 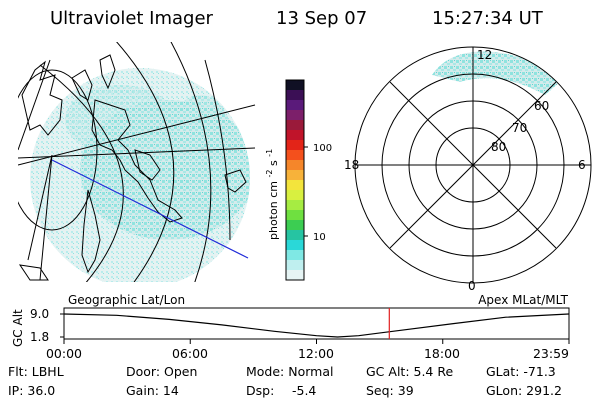 I want to click on mlt-label-12: 12, so click(x=484, y=55).